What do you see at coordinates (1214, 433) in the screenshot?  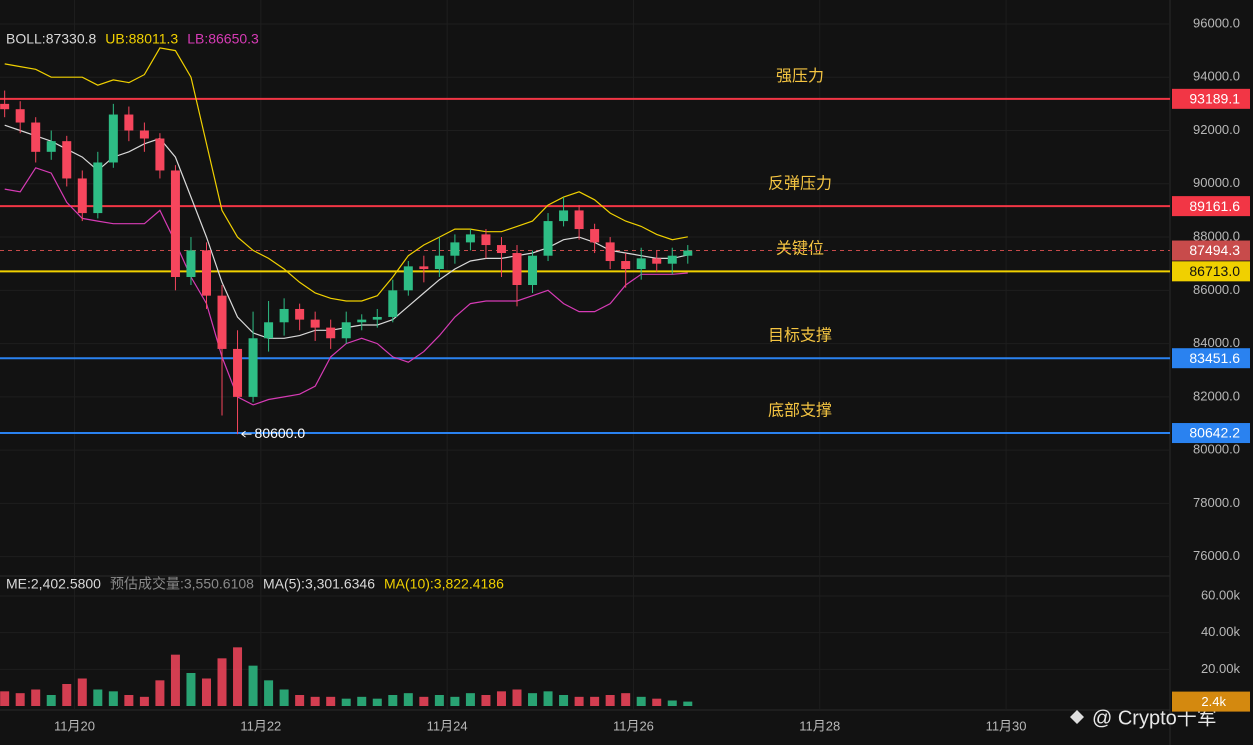 I see `level-tag-label: 80642.2` at bounding box center [1214, 433].